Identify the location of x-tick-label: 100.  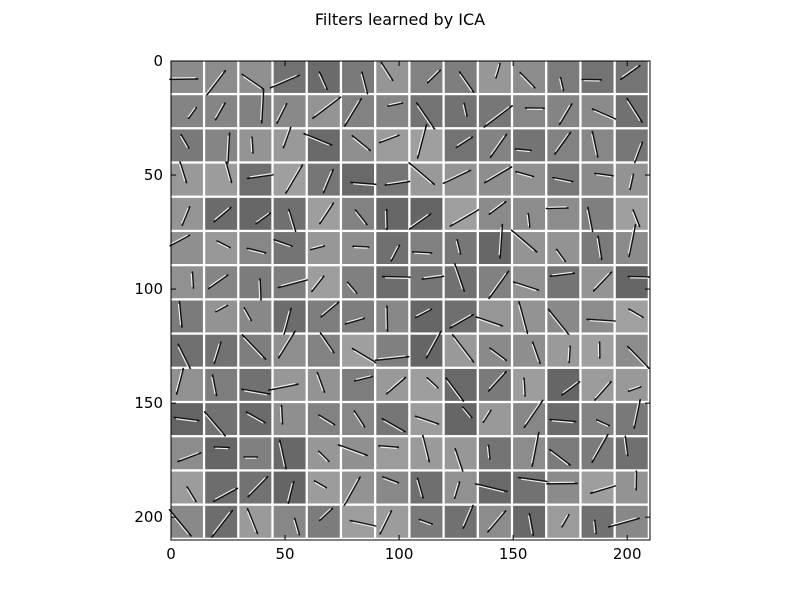
(399, 554).